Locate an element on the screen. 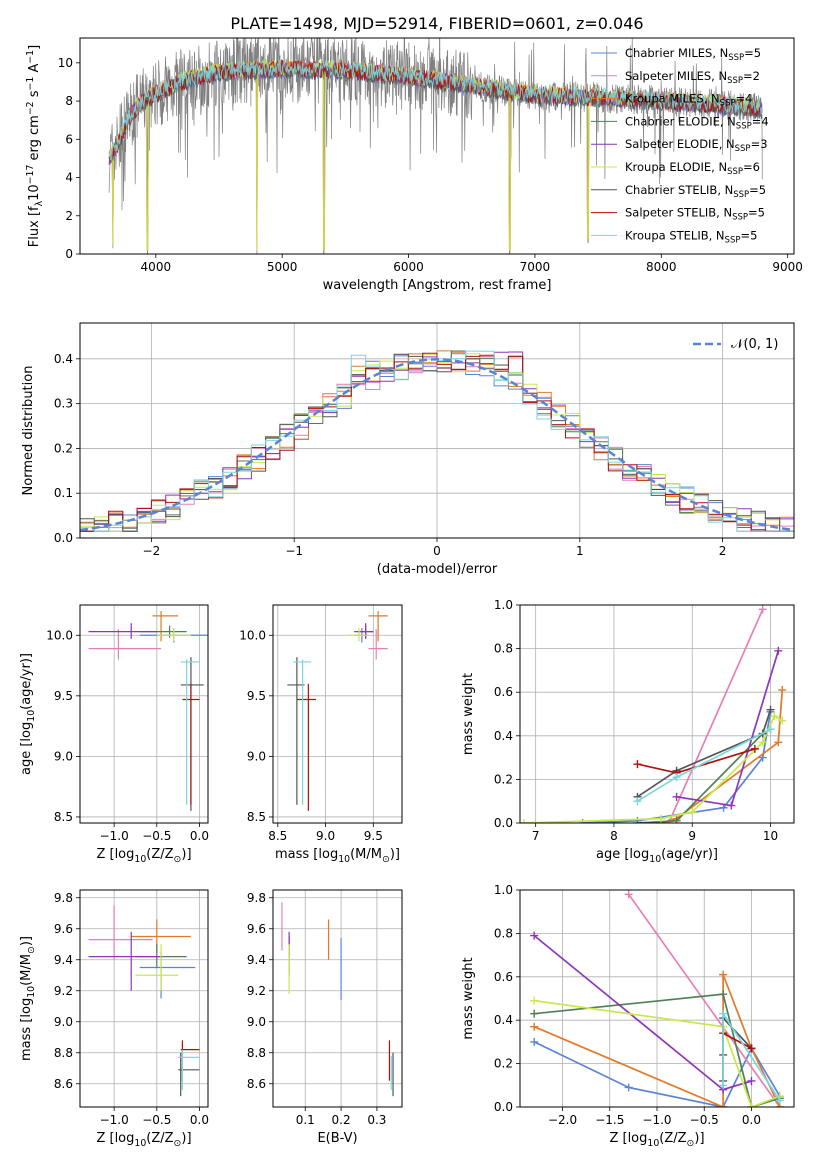 This screenshot has height=1170, width=819. label-part: ] is located at coordinates (34, 47).